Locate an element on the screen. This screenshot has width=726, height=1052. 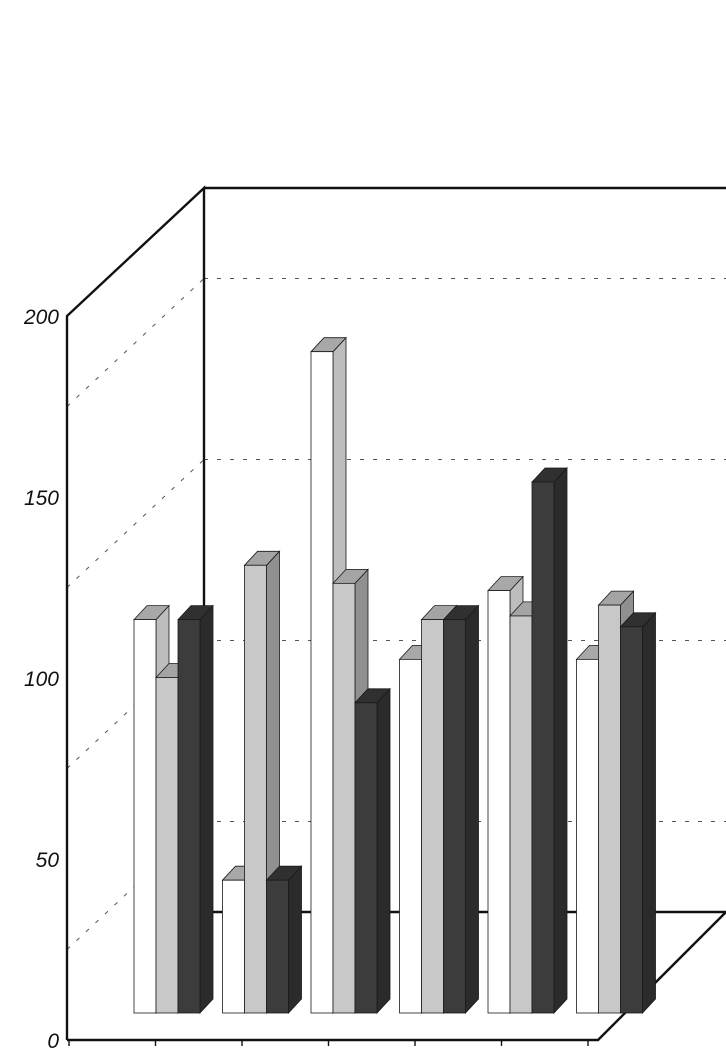
y-tick-label: 100 is located at coordinates (41, 679).